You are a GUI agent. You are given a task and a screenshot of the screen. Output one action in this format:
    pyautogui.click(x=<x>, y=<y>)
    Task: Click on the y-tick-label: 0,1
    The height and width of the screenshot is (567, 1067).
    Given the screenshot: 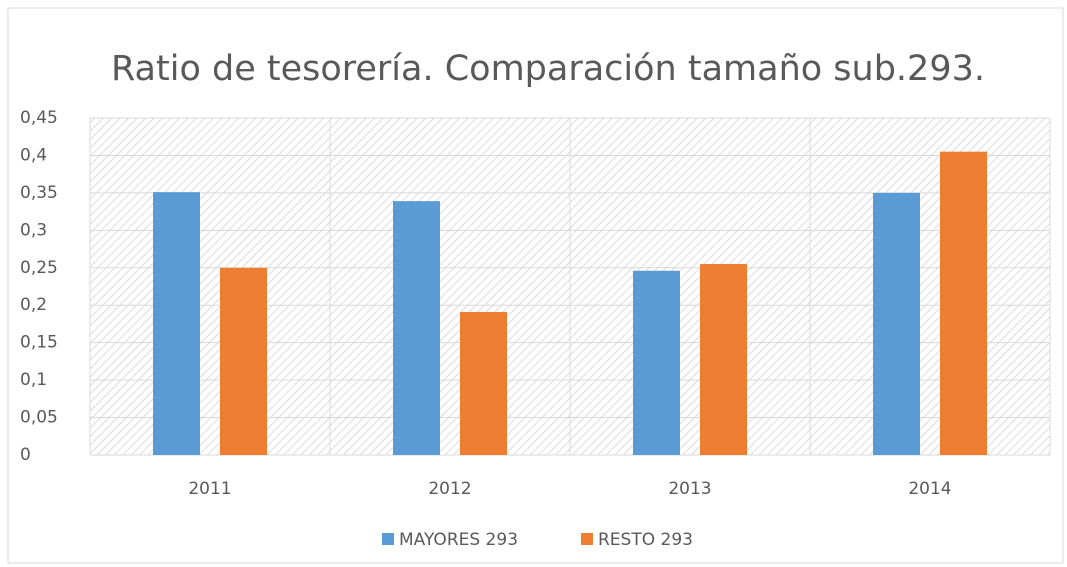 What is the action you would take?
    pyautogui.click(x=33, y=380)
    